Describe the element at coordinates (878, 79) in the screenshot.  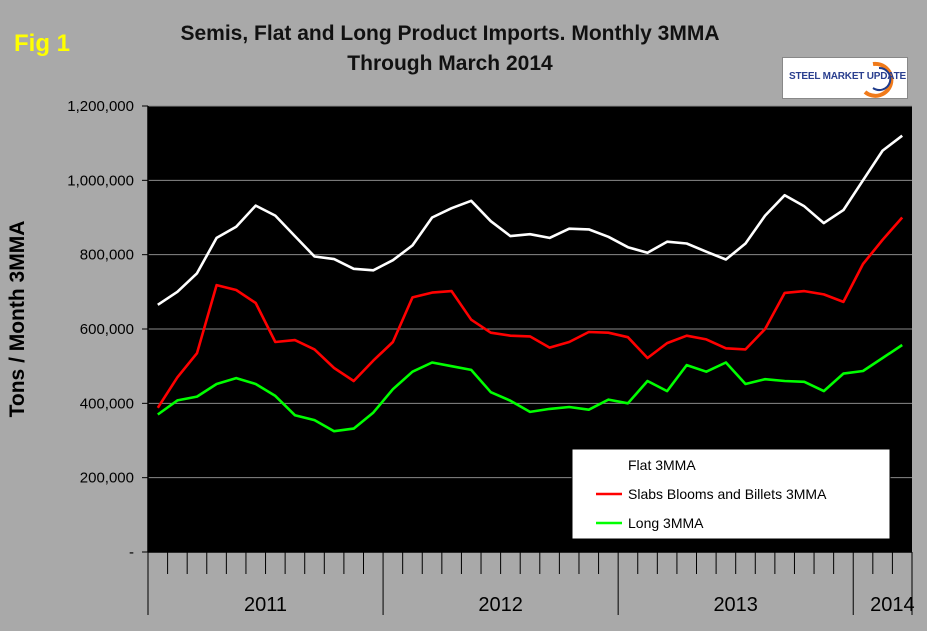
I see `logo-swoosh-icon` at that location.